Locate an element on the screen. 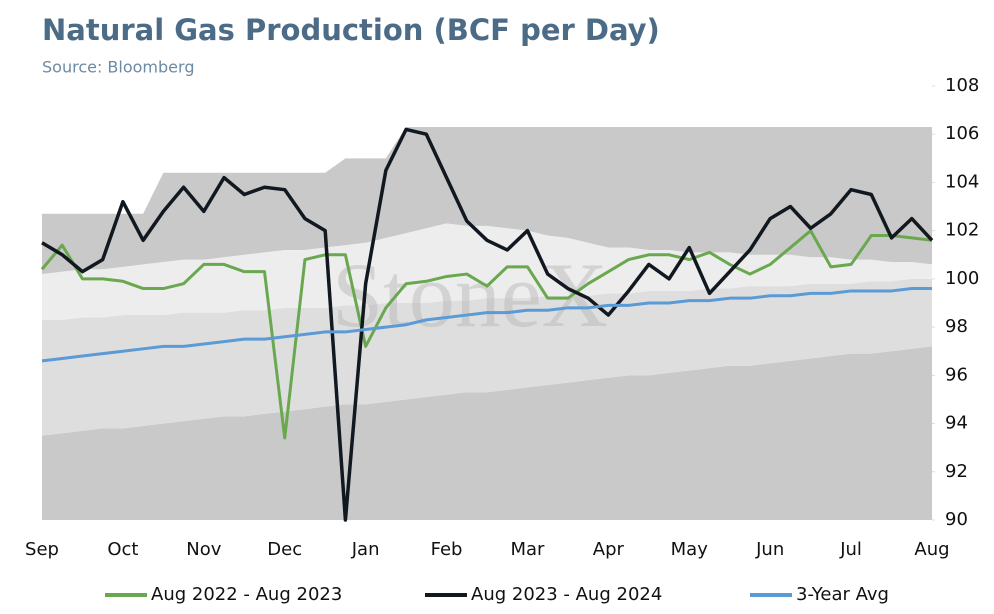  band is located at coordinates (487, 271).